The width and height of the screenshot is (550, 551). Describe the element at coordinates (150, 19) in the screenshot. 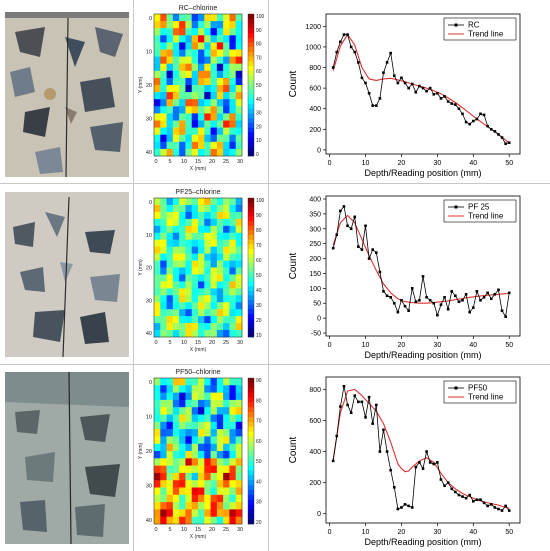

I see `y-tick-label: 0` at that location.